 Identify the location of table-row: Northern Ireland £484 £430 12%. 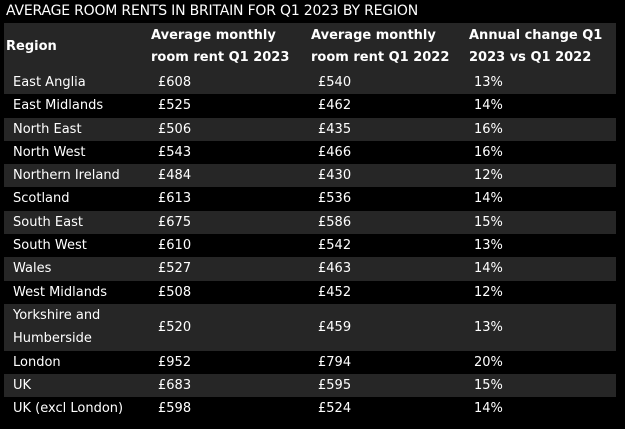
(310, 176).